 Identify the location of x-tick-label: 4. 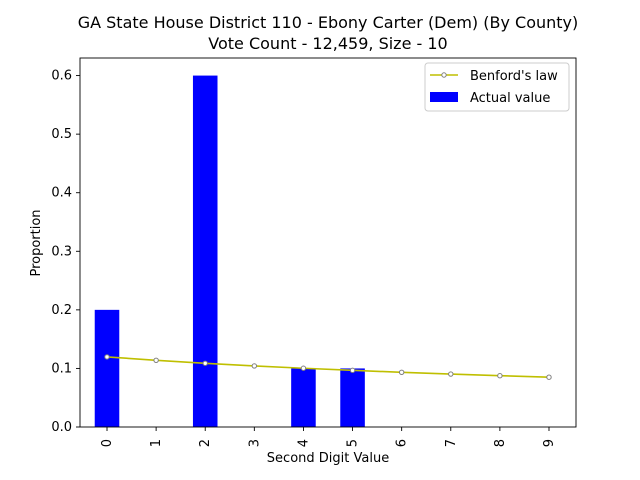
(303, 443).